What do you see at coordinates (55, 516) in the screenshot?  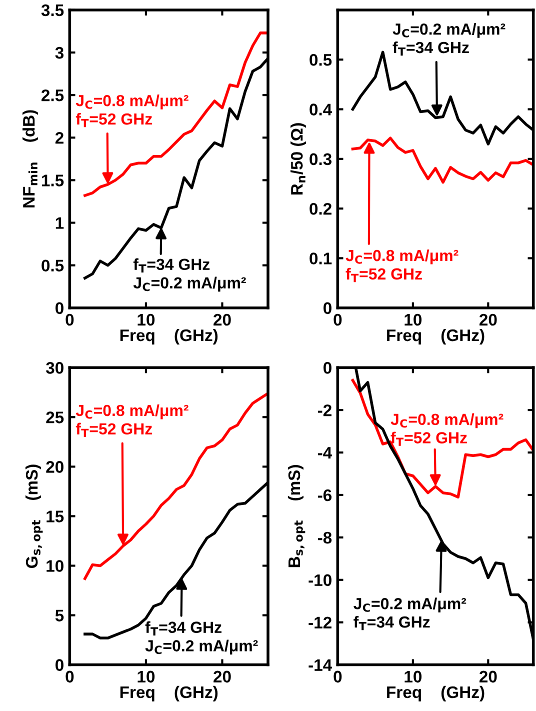 I see `y-tick-label: 15` at bounding box center [55, 516].